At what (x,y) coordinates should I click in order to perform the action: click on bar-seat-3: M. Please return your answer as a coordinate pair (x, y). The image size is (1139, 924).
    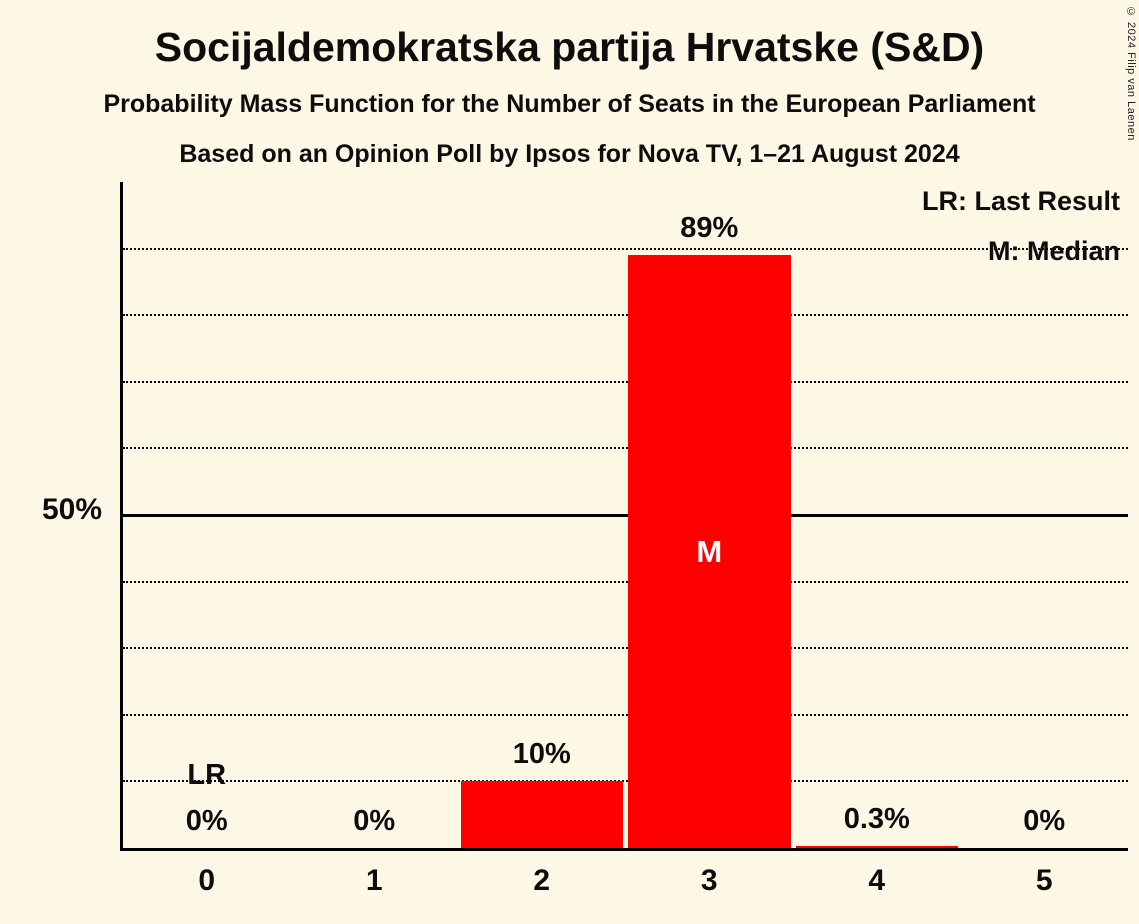
    Looking at the image, I should click on (709, 551).